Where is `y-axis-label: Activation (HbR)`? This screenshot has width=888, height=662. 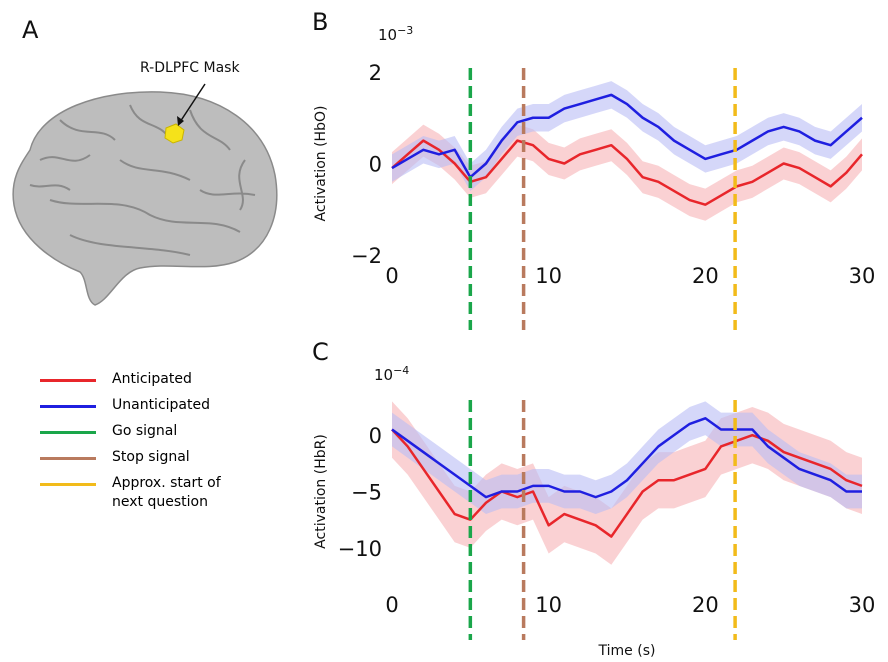
y-axis-label: Activation (HbR) is located at coordinates (321, 491).